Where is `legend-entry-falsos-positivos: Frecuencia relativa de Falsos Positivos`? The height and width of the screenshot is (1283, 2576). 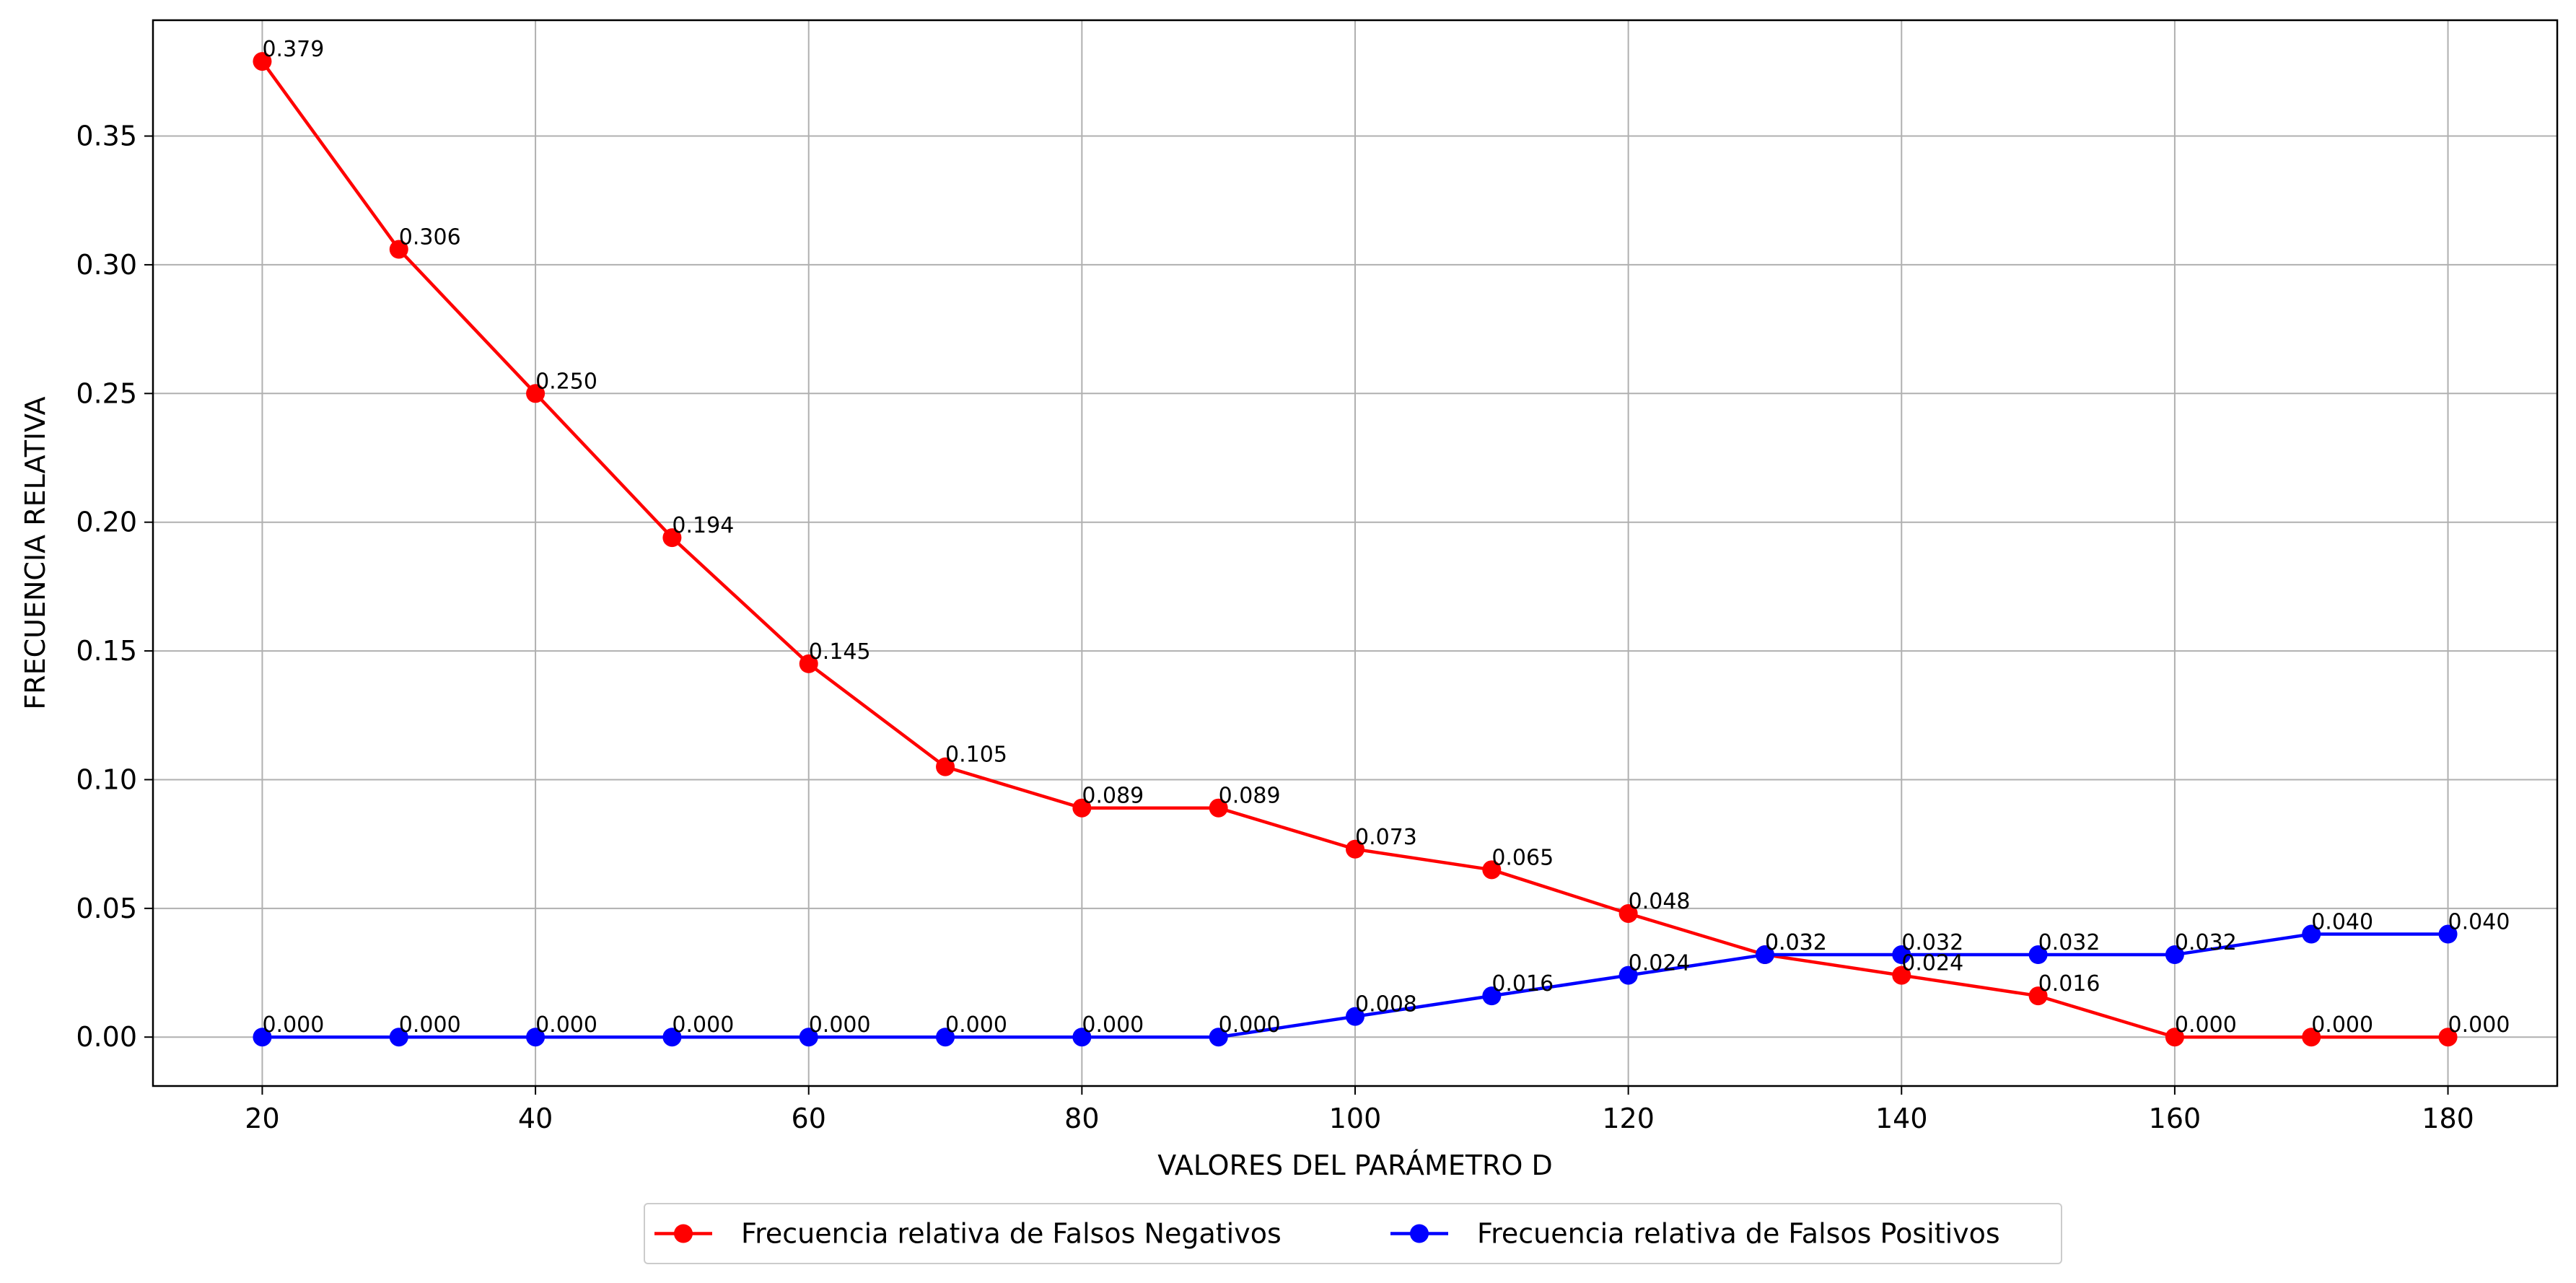
legend-entry-falsos-positivos: Frecuencia relativa de Falsos Positivos is located at coordinates (1695, 1234).